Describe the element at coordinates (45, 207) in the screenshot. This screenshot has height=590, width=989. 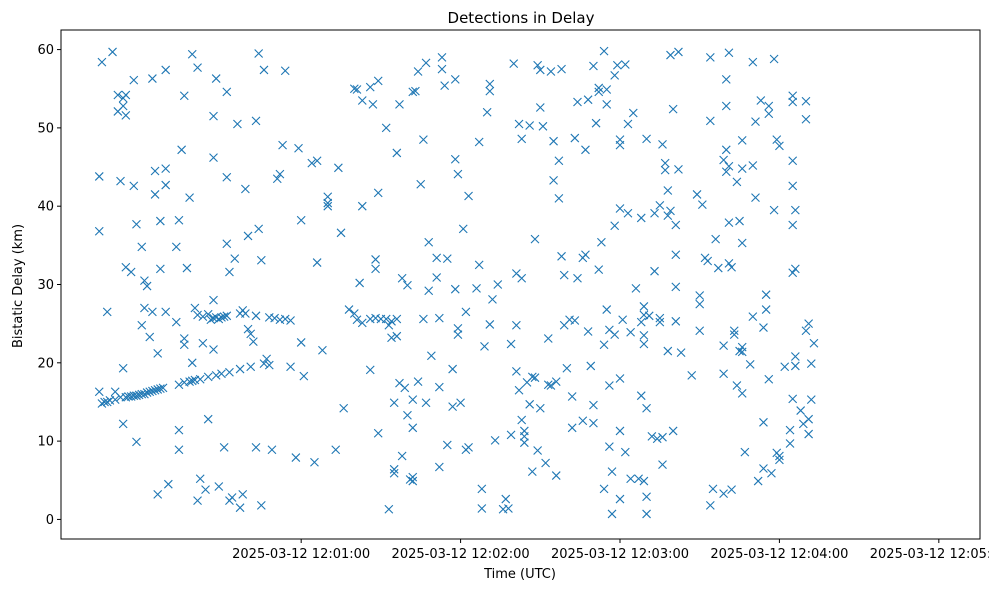
I see `y-tick-label: 40` at that location.